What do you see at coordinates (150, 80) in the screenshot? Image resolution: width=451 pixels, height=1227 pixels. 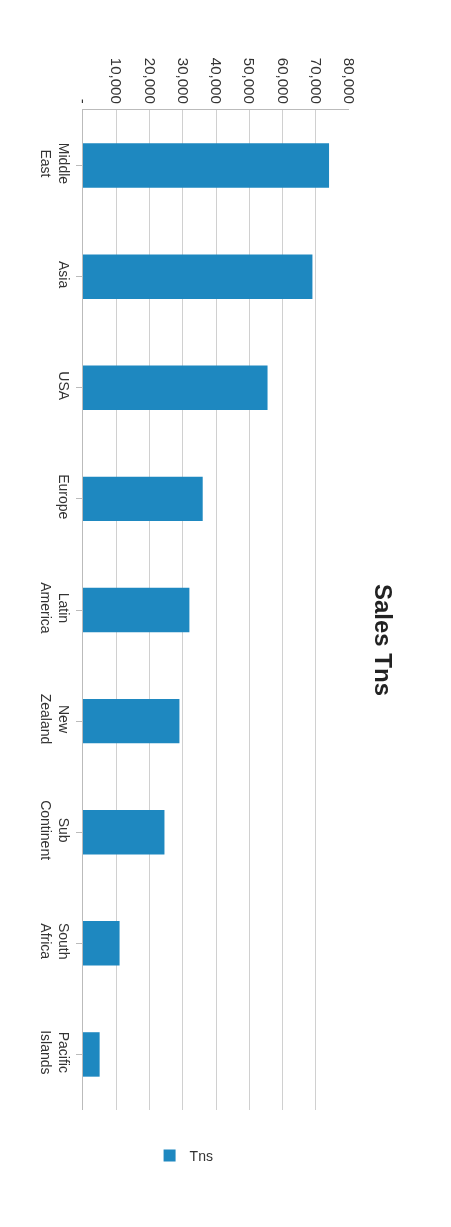 I see `x-tick-label: 20,000` at bounding box center [150, 80].